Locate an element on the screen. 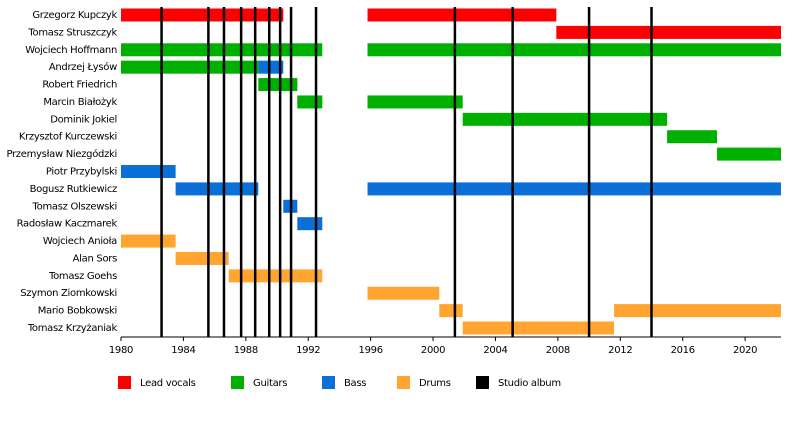 This screenshot has width=800, height=424. x-tick-label: 1984 is located at coordinates (183, 350).